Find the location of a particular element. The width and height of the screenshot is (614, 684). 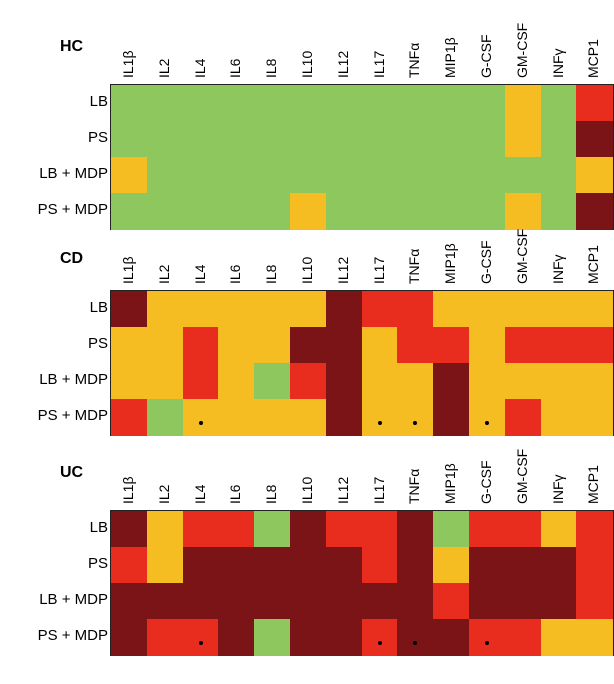

uc-column-label: TNFα is located at coordinates (414, 486).